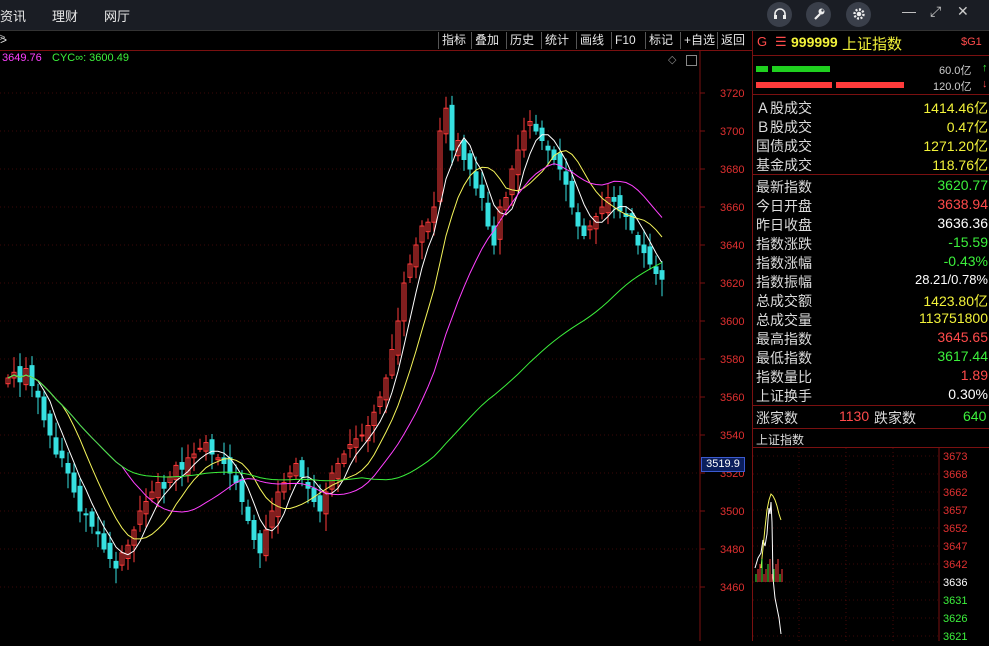 The height and width of the screenshot is (646, 989). What do you see at coordinates (872, 127) in the screenshot?
I see `turnover-row-b: Ｂ股成交 0.47亿` at bounding box center [872, 127].